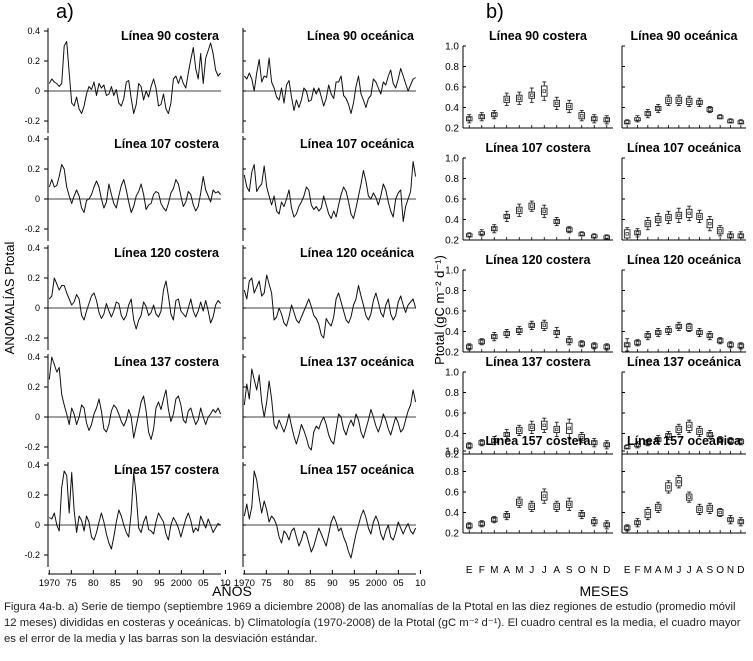 Image resolution: width=753 pixels, height=661 pixels. What do you see at coordinates (529, 194) in the screenshot?
I see `climatology-subplot: 1.0 0.8 0.6 0.4 0.2 Línea 107 costera` at bounding box center [529, 194].